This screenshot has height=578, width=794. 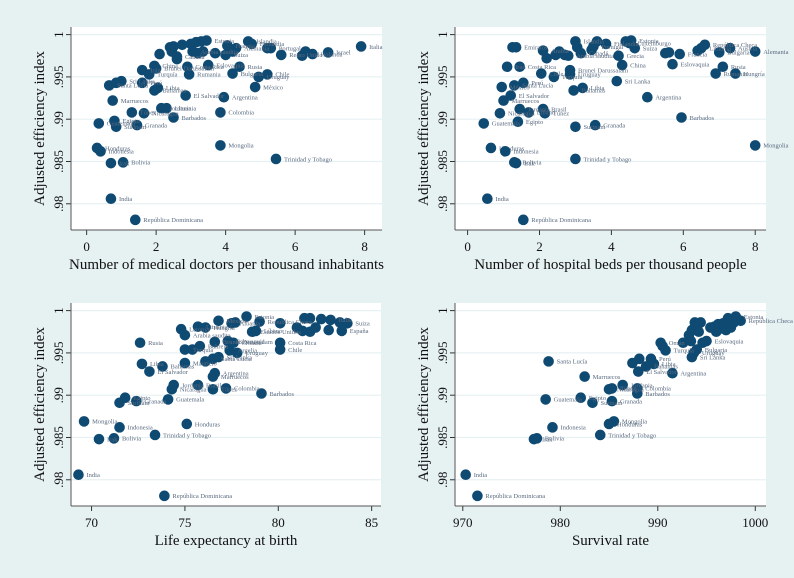 What do you see at coordinates (208, 424) in the screenshot?
I see `data-point-label: Honduras` at bounding box center [208, 424].